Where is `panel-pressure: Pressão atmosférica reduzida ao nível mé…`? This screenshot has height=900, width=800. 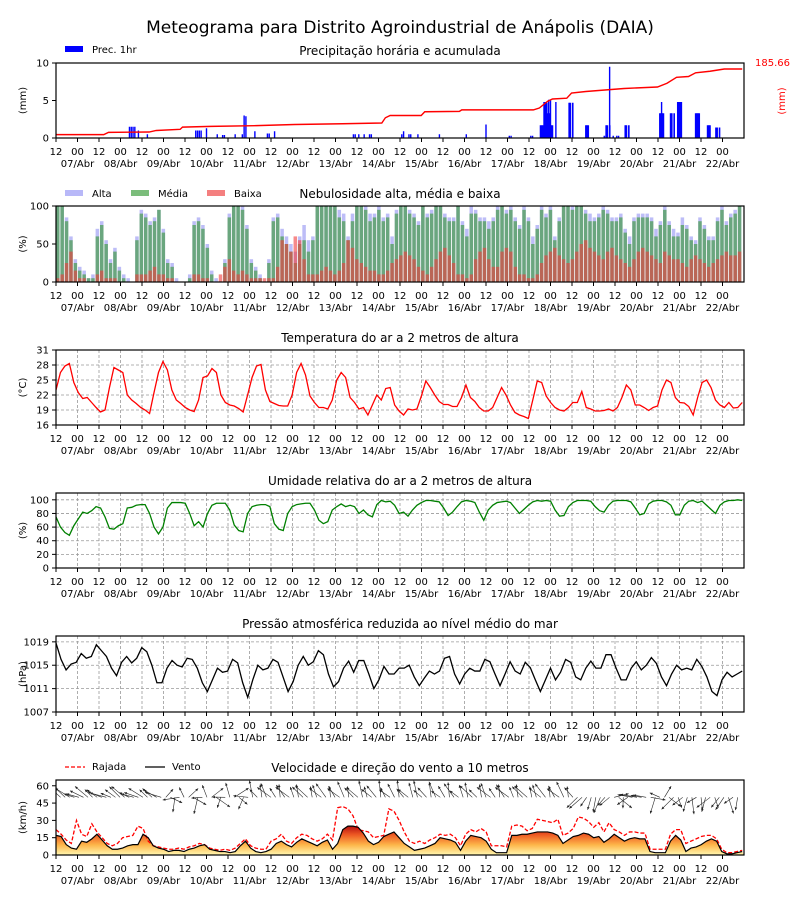
panel-pressure: Pressão atmosférica reduzida ao nível mé… is located at coordinates (381, 680).